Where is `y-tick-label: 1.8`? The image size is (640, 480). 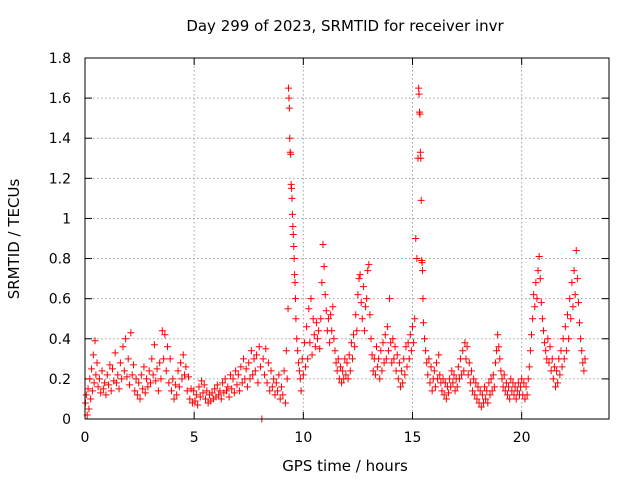 y-tick-label: 1.8 is located at coordinates (60, 59).